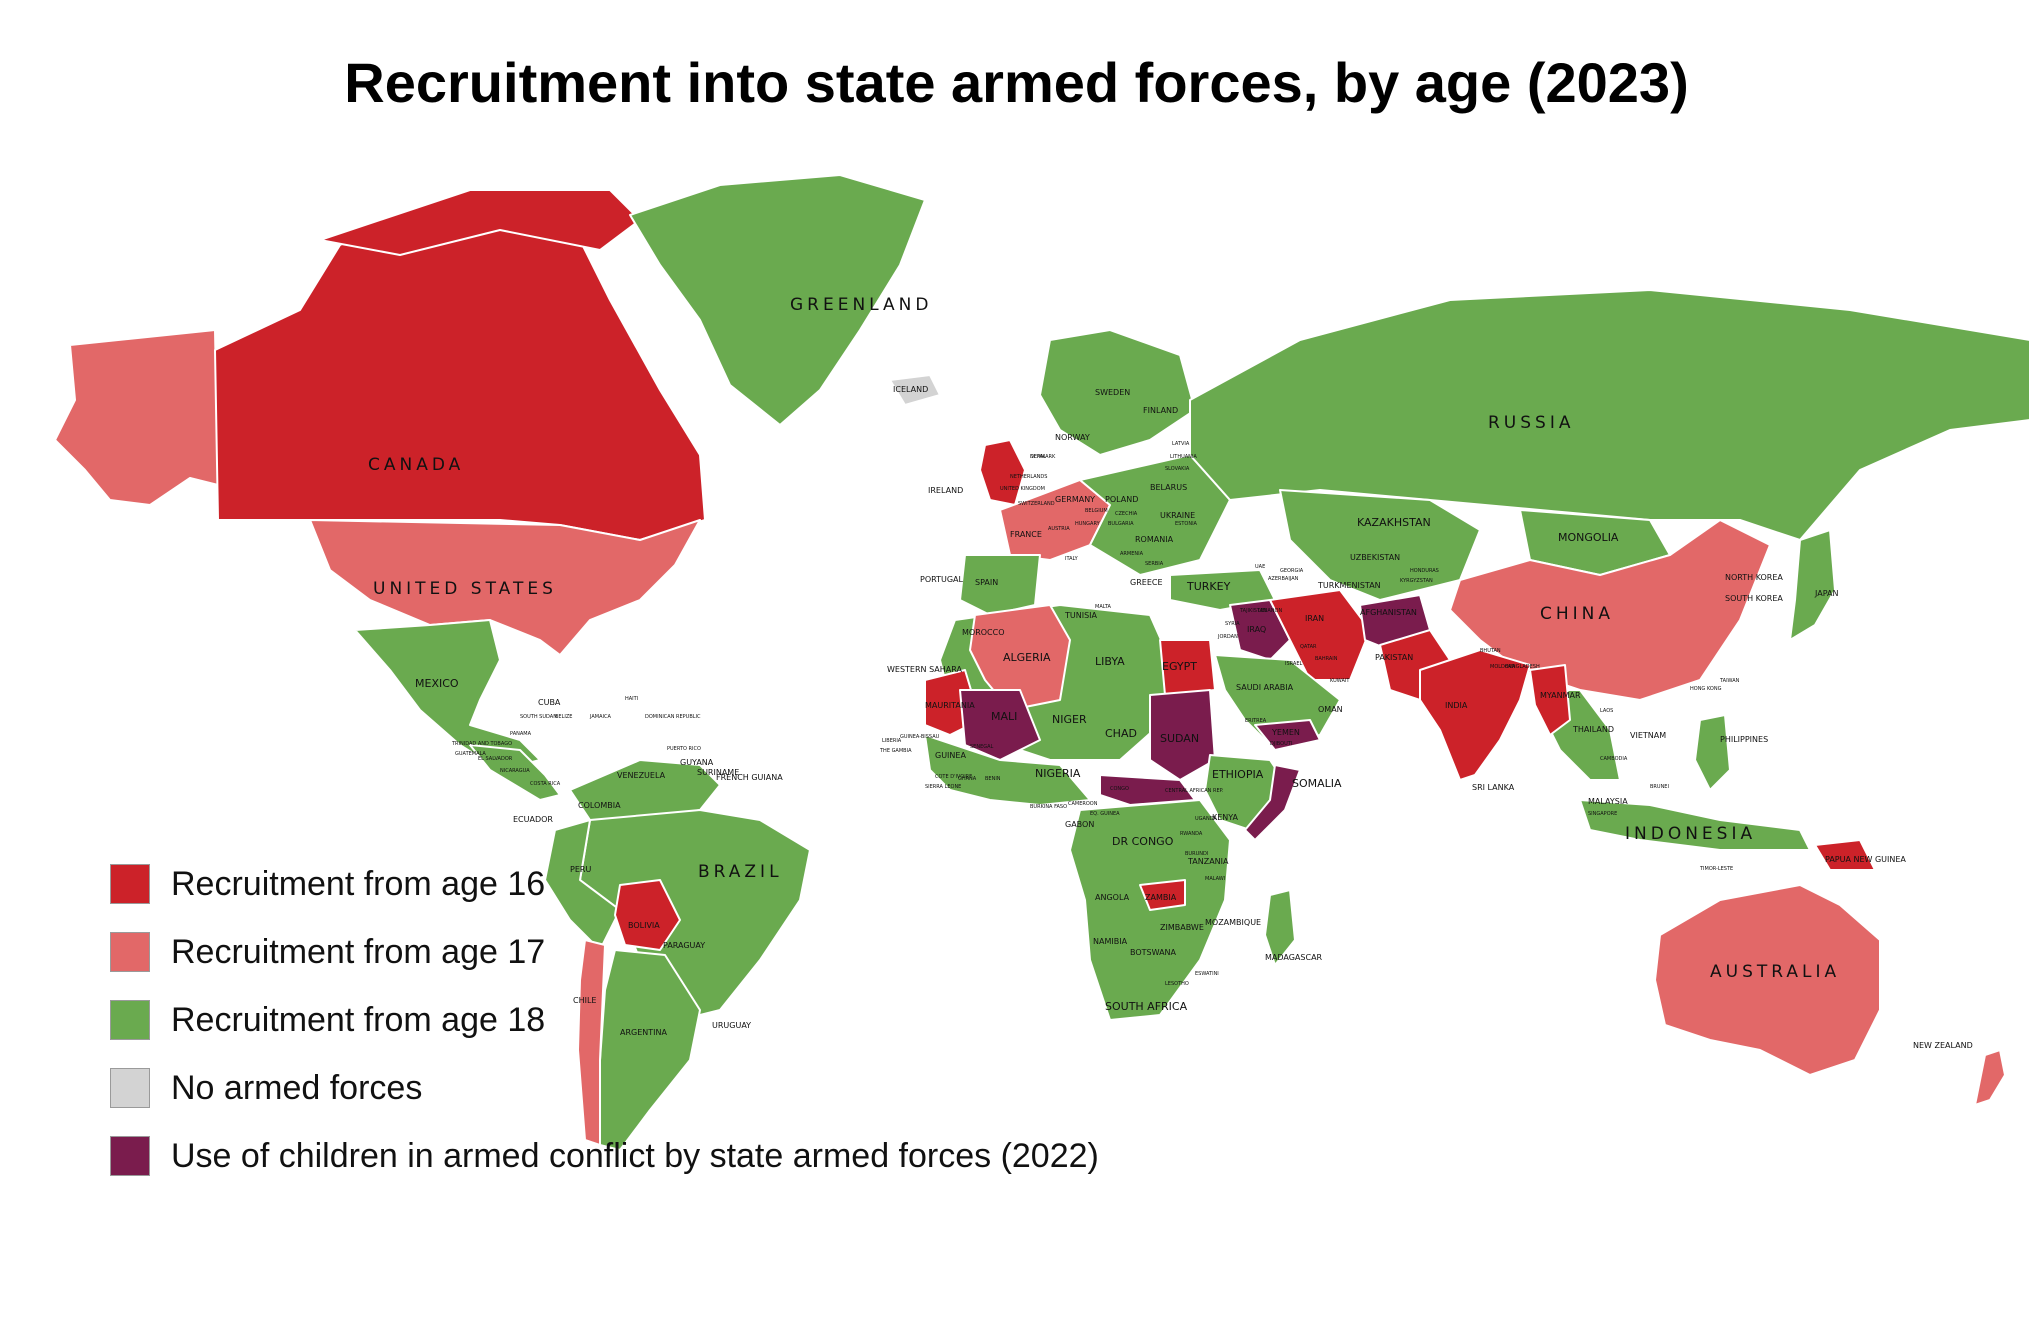 The width and height of the screenshot is (2033, 1317). What do you see at coordinates (777, 300) in the screenshot?
I see `region-greenland` at bounding box center [777, 300].